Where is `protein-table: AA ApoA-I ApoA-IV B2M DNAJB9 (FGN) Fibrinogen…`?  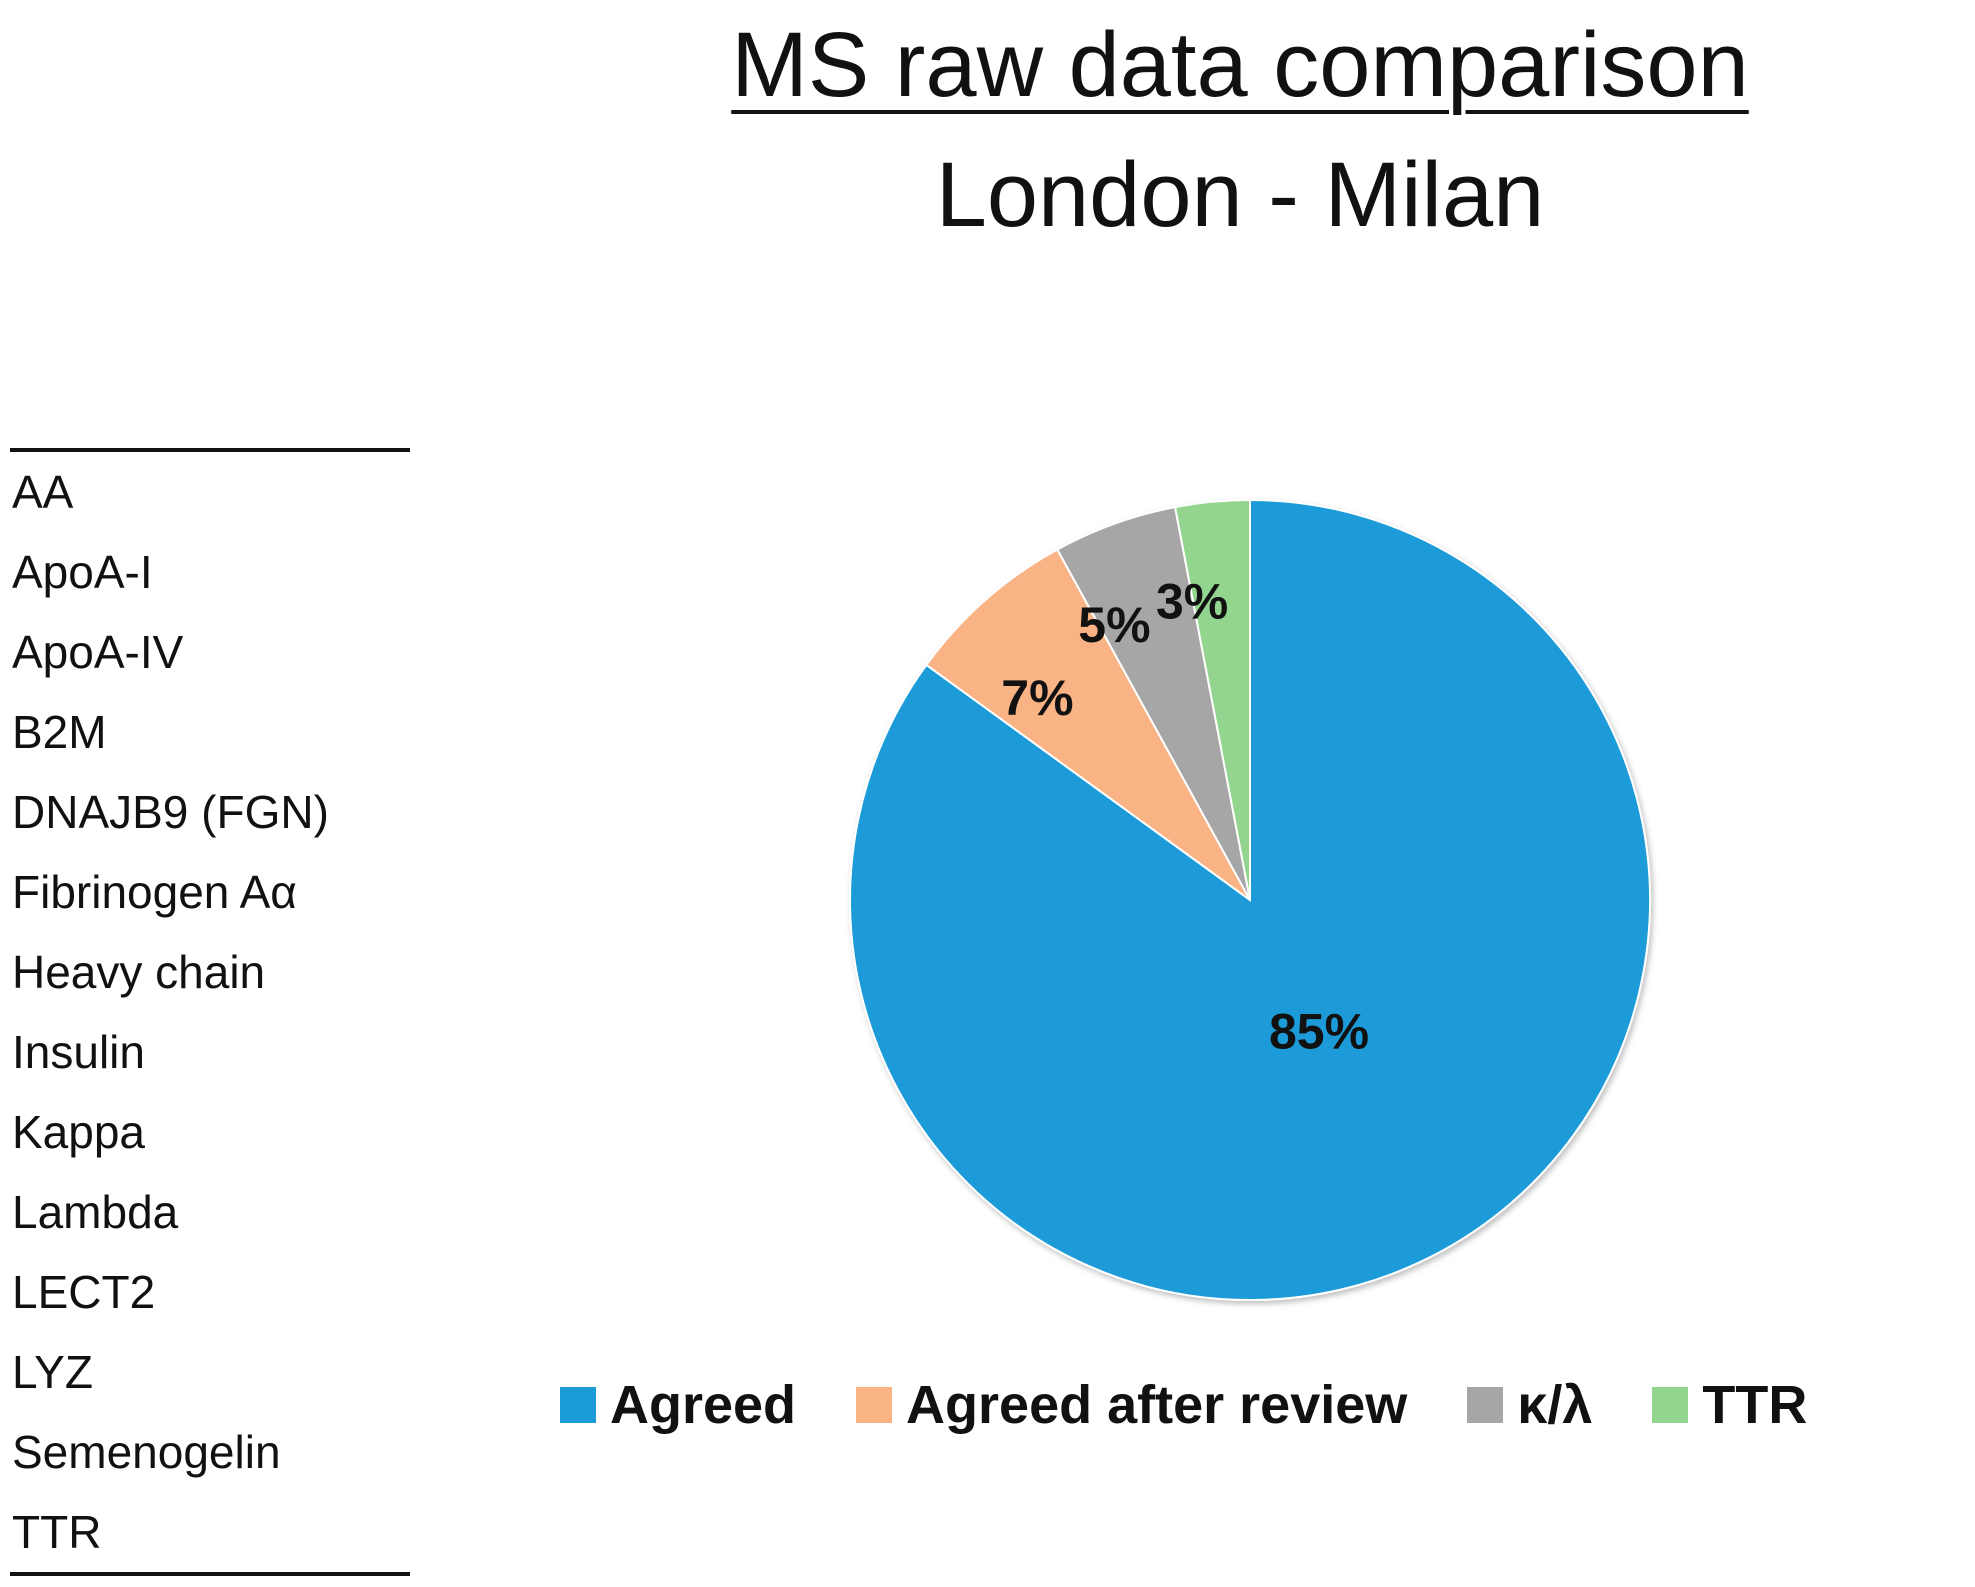 protein-table: AA ApoA-I ApoA-IV B2M DNAJB9 (FGN) Fibrinogen… is located at coordinates (210, 1012).